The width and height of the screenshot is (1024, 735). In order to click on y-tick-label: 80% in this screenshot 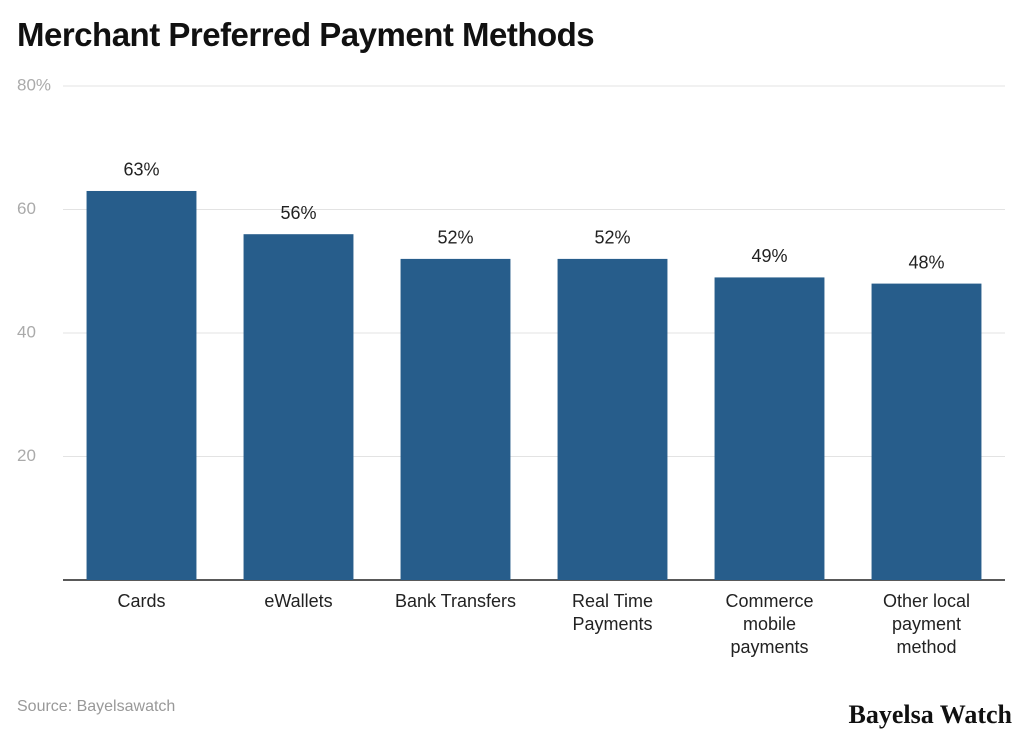, I will do `click(34, 84)`.